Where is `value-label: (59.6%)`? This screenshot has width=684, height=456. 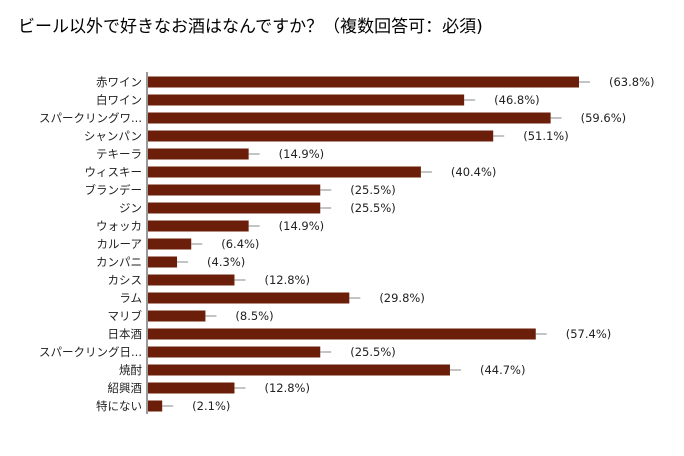 value-label: (59.6%) is located at coordinates (604, 118).